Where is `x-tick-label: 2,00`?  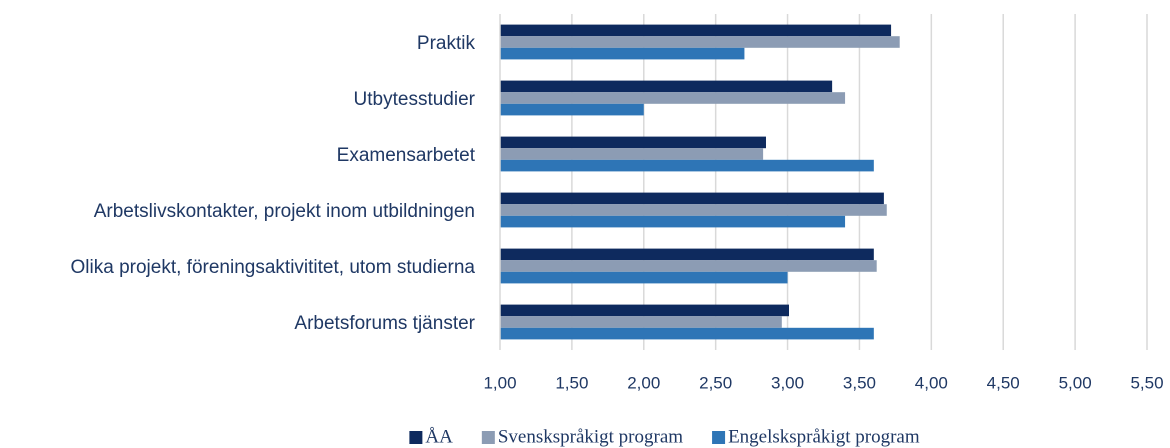 x-tick-label: 2,00 is located at coordinates (643, 382).